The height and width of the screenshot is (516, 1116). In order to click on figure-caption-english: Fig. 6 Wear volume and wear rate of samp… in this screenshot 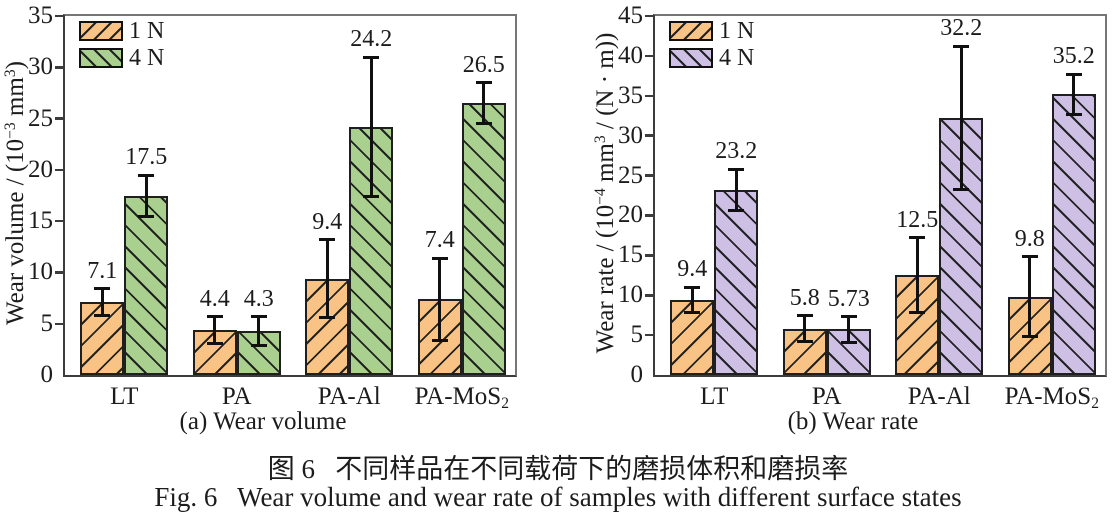, I will do `click(558, 497)`.